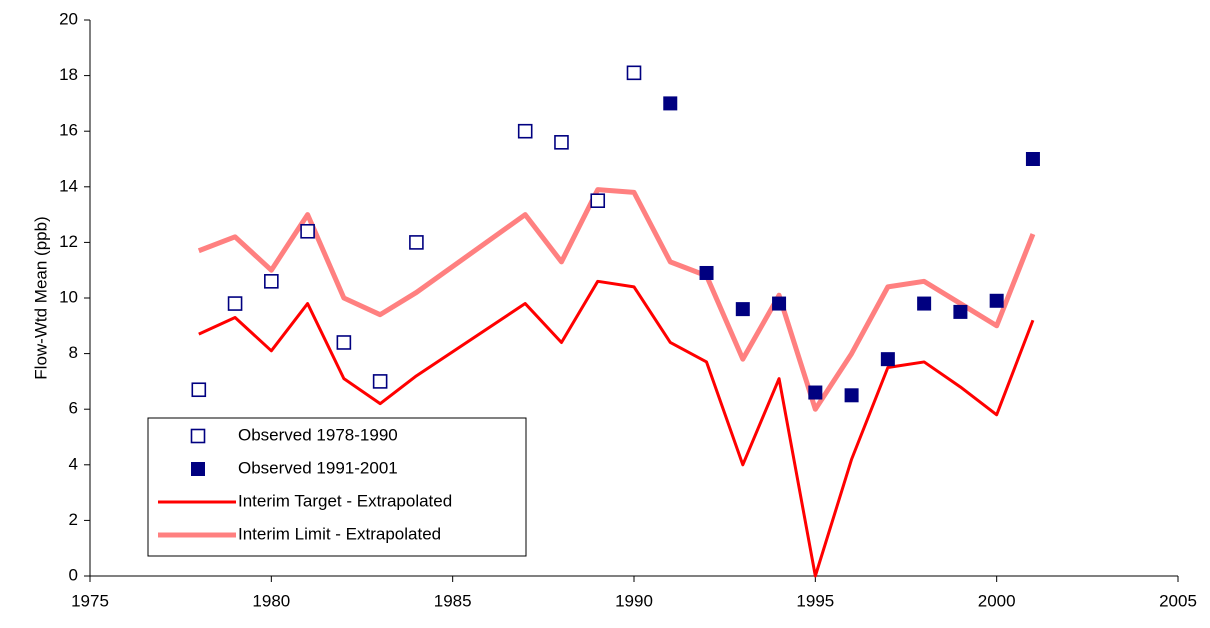  I want to click on x-tick-label: 2000, so click(997, 600).